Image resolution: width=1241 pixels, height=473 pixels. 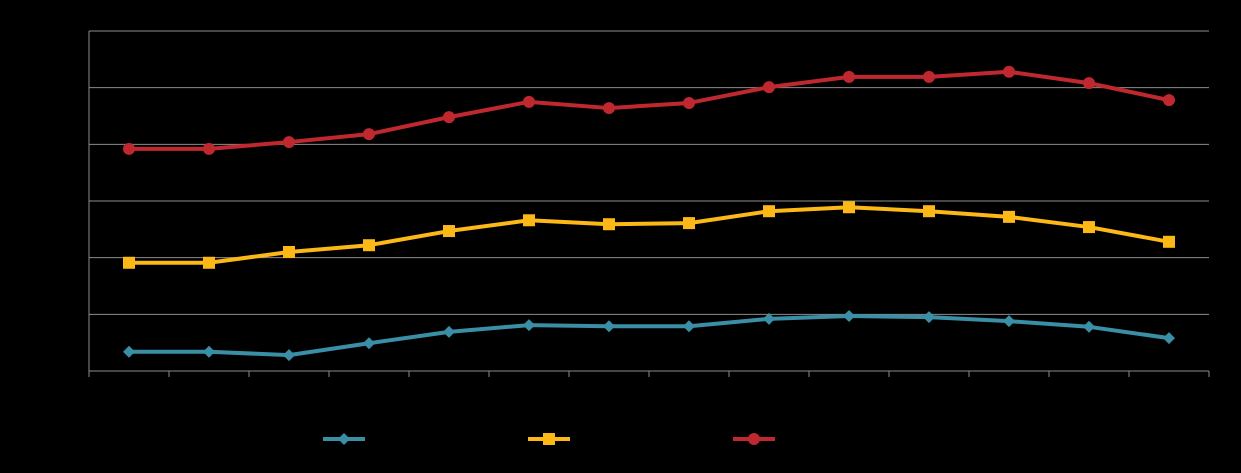 What do you see at coordinates (75, 87) in the screenshot?
I see `y-tick-label: 50` at bounding box center [75, 87].